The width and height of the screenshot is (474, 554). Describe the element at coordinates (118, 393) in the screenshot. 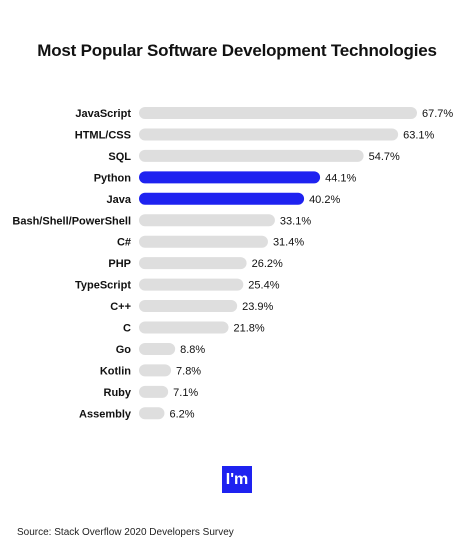

I see `category-label: Ruby` at that location.